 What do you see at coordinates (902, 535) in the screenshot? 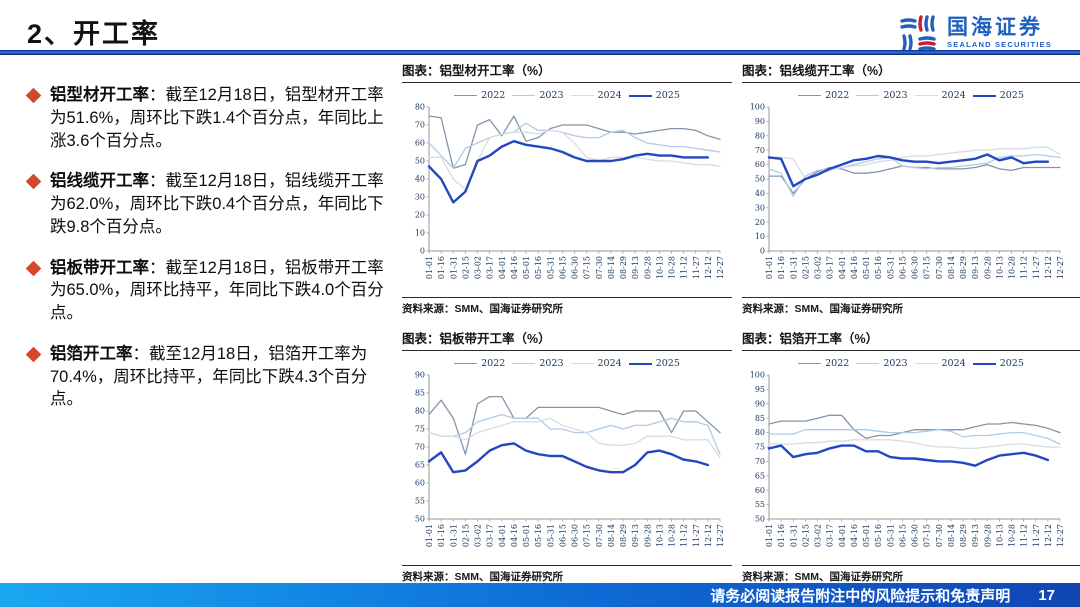
I see `svg-text: 06-15` at bounding box center [902, 535].